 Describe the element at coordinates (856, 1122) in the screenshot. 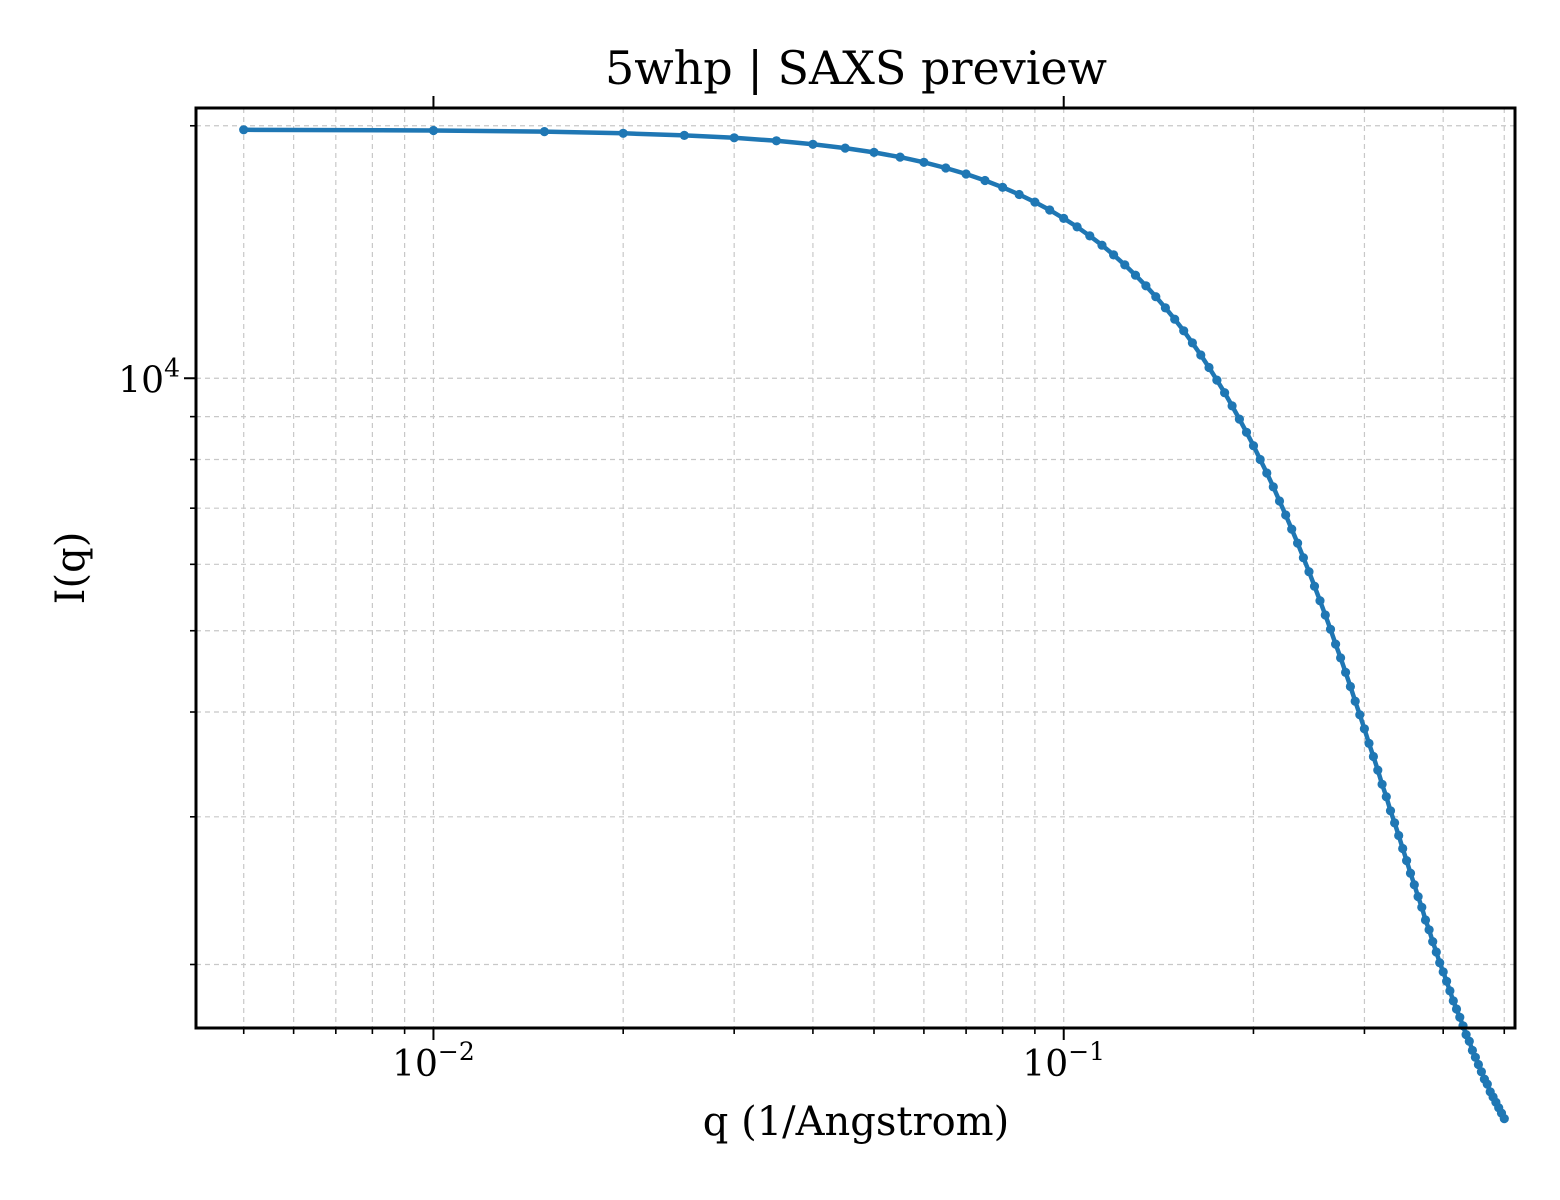

I see `x-axis-label: q (1/Angstrom)` at that location.